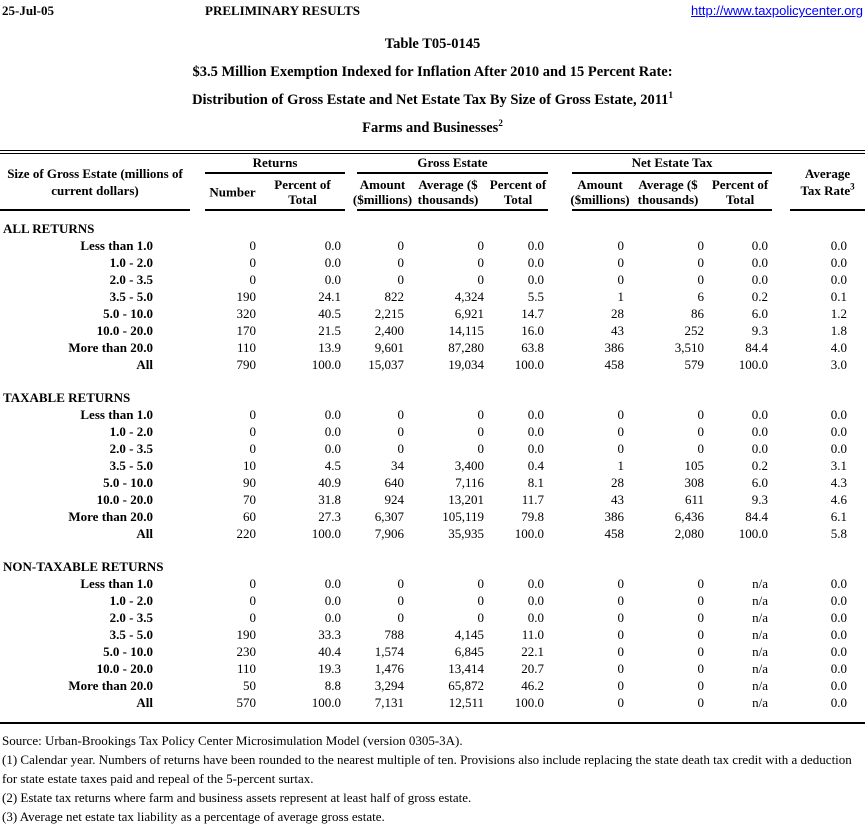 The width and height of the screenshot is (865, 826). I want to click on table-cell: 230, so click(246, 651).